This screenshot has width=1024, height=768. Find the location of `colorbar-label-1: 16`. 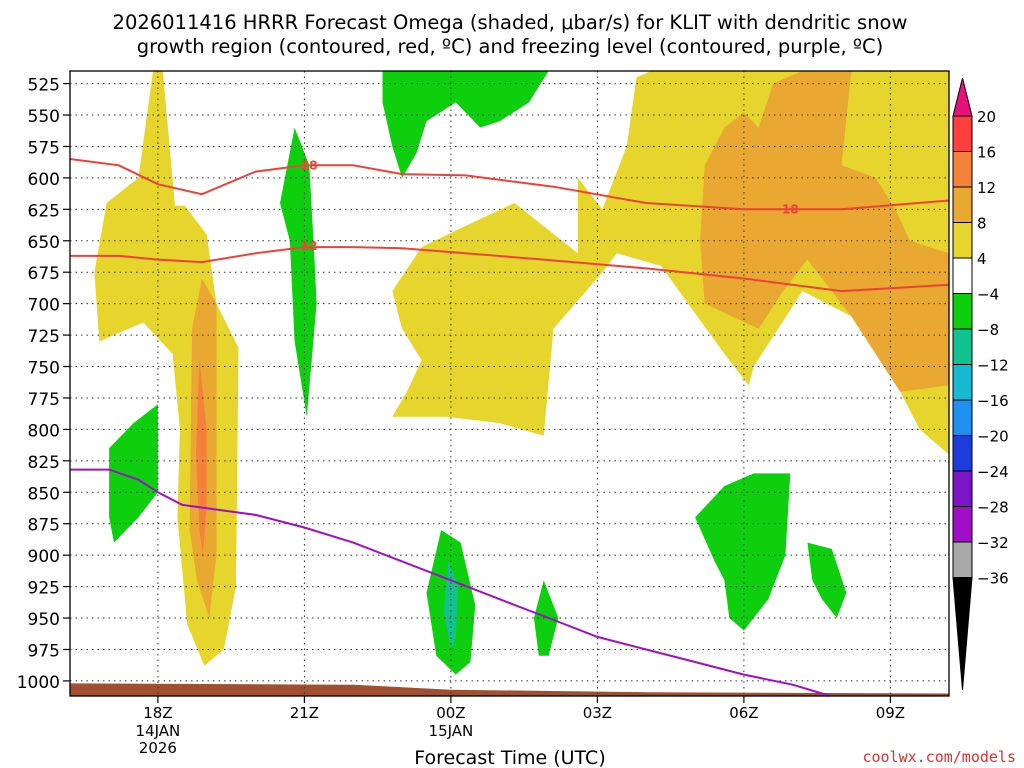

colorbar-label-1: 16 is located at coordinates (986, 153).